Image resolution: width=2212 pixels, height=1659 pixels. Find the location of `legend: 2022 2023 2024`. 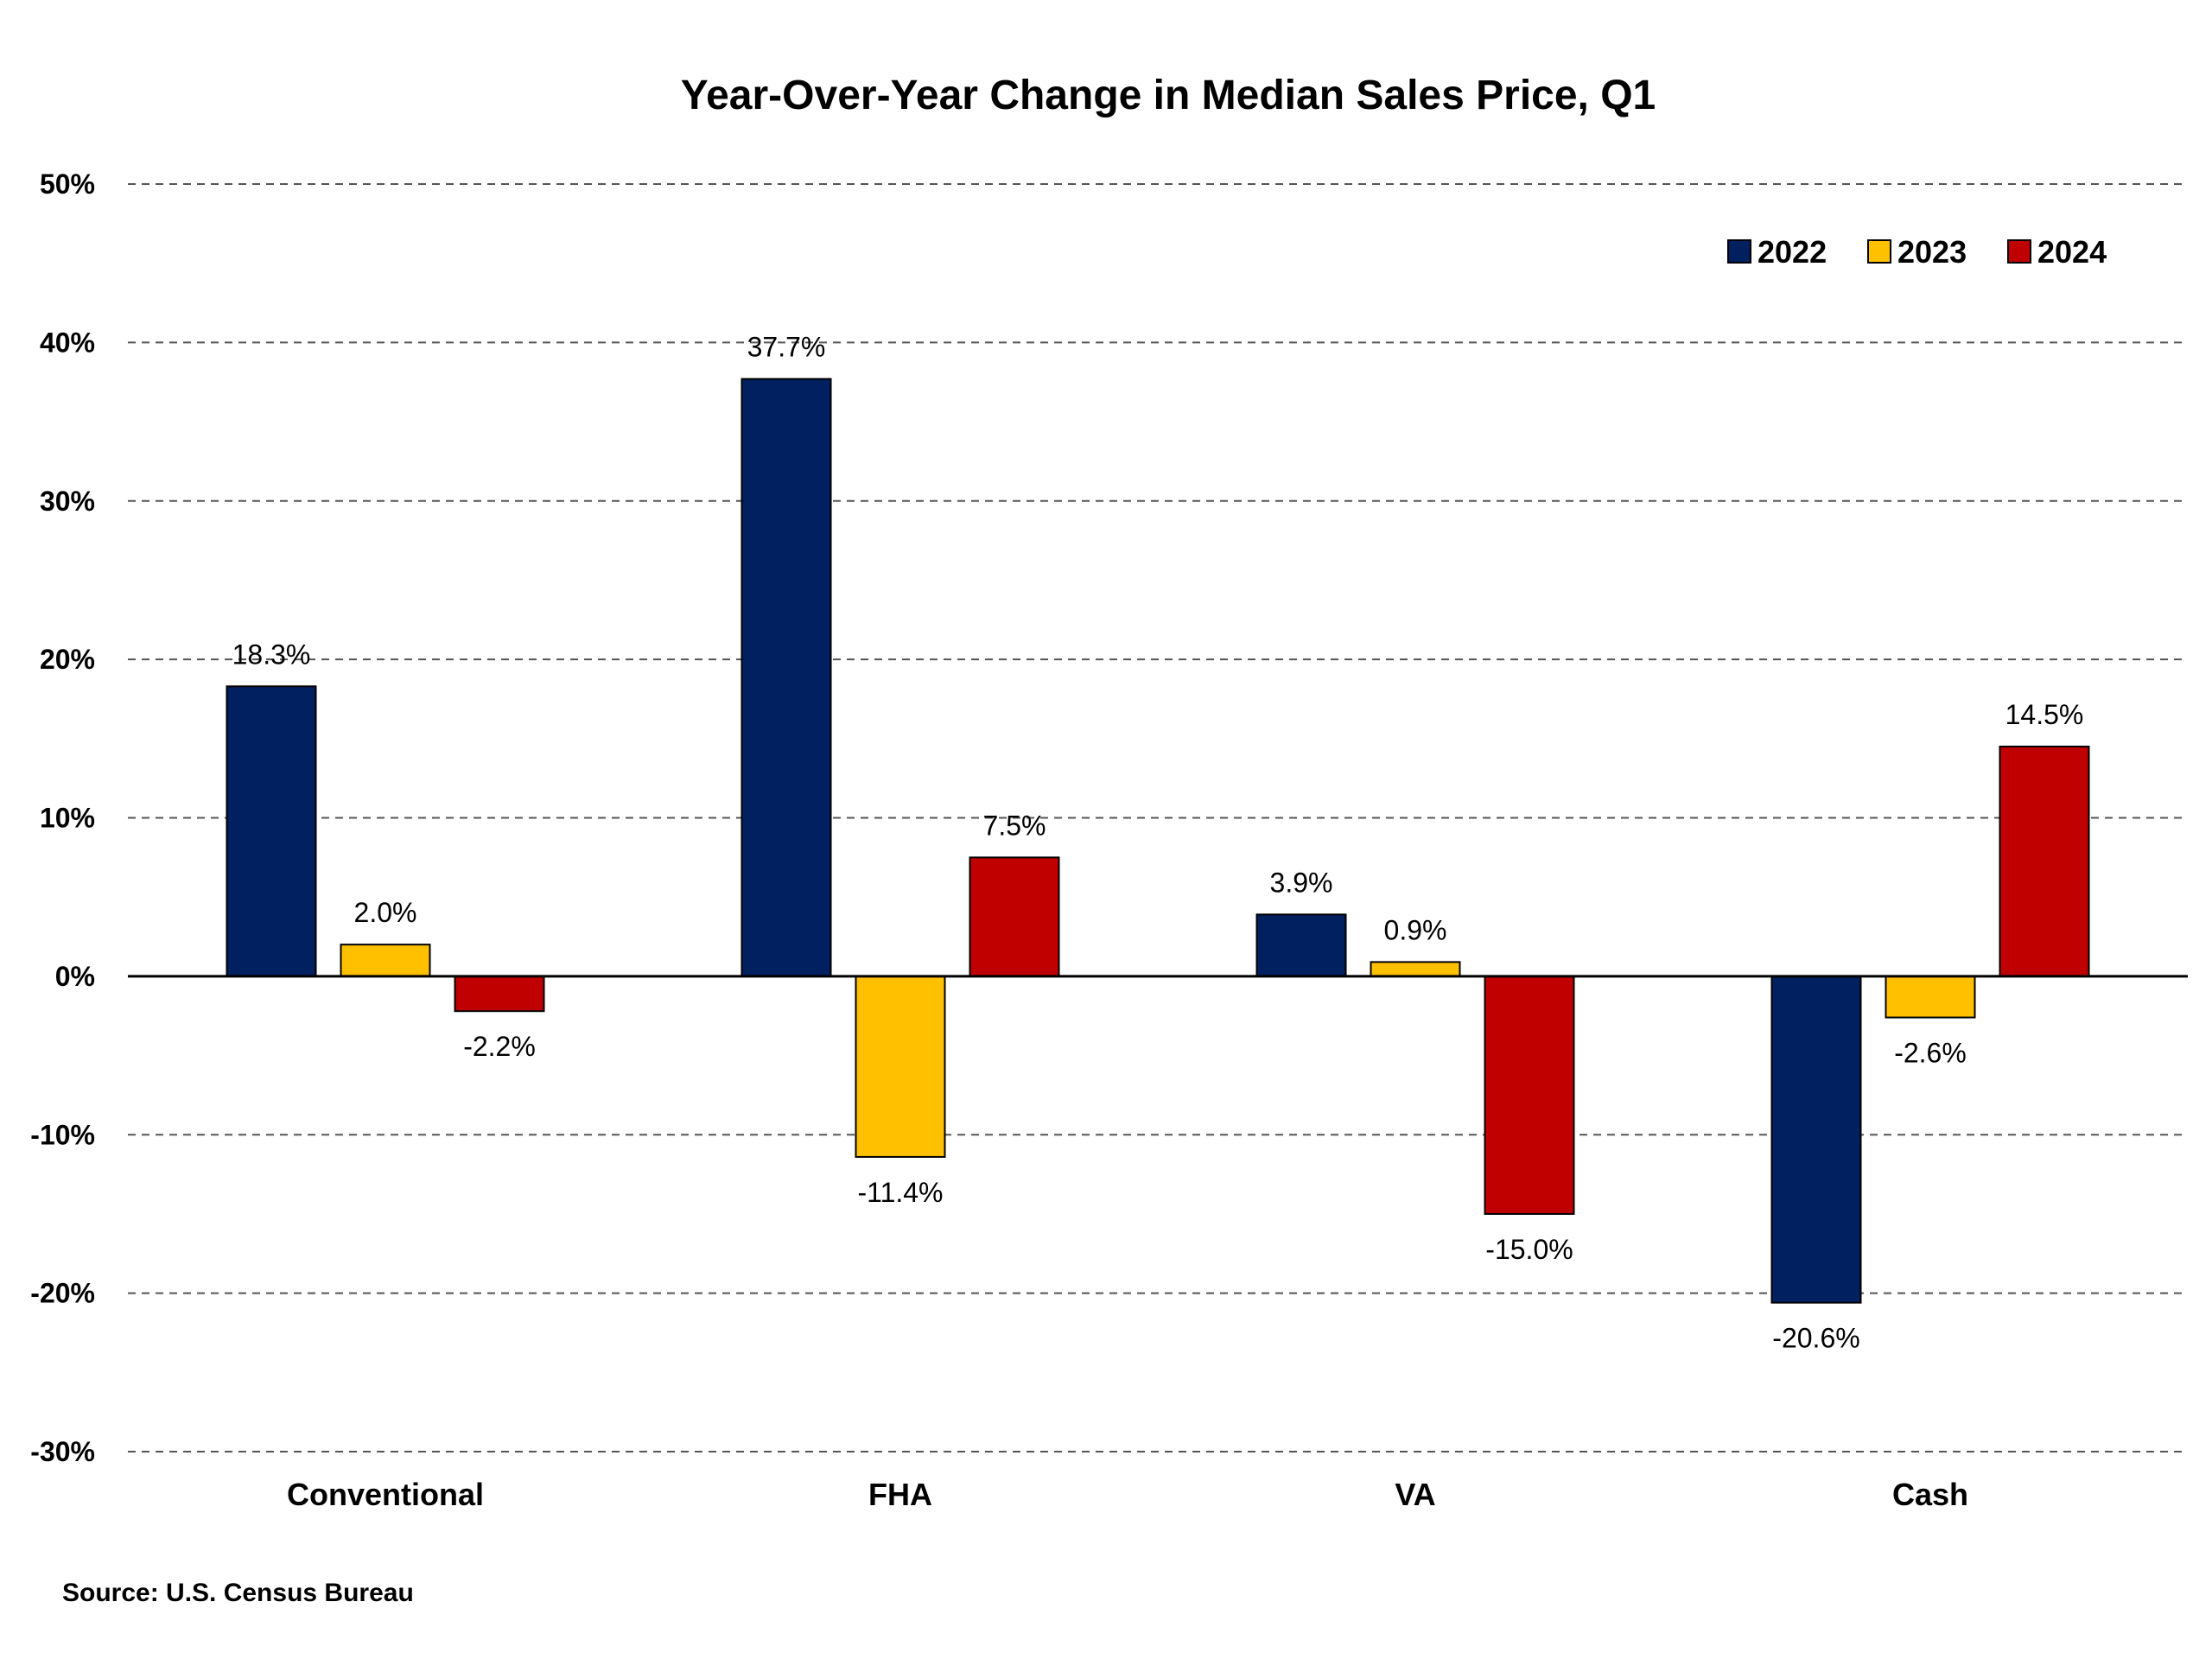

legend: 2022 2023 2024 is located at coordinates (1917, 252).